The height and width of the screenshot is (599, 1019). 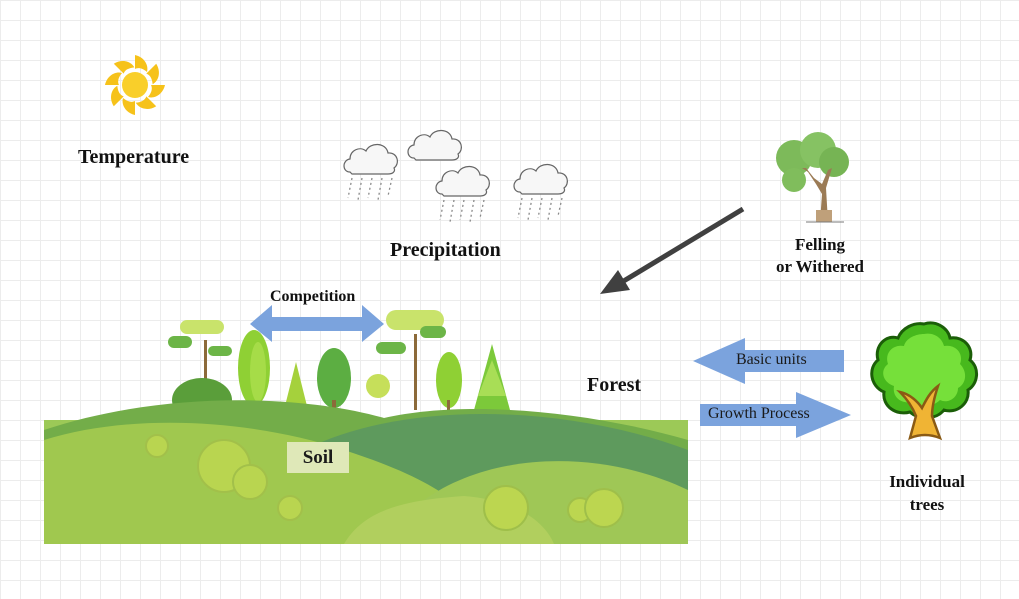 I want to click on growth-process-arrow, so click(x=775, y=415).